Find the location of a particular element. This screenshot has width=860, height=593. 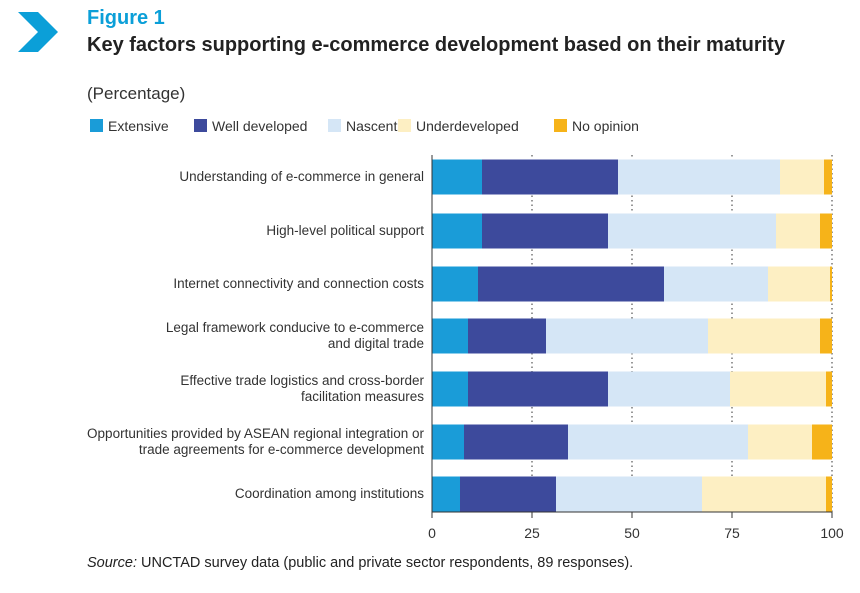

category-label-line: and digital trade is located at coordinates (375, 343).